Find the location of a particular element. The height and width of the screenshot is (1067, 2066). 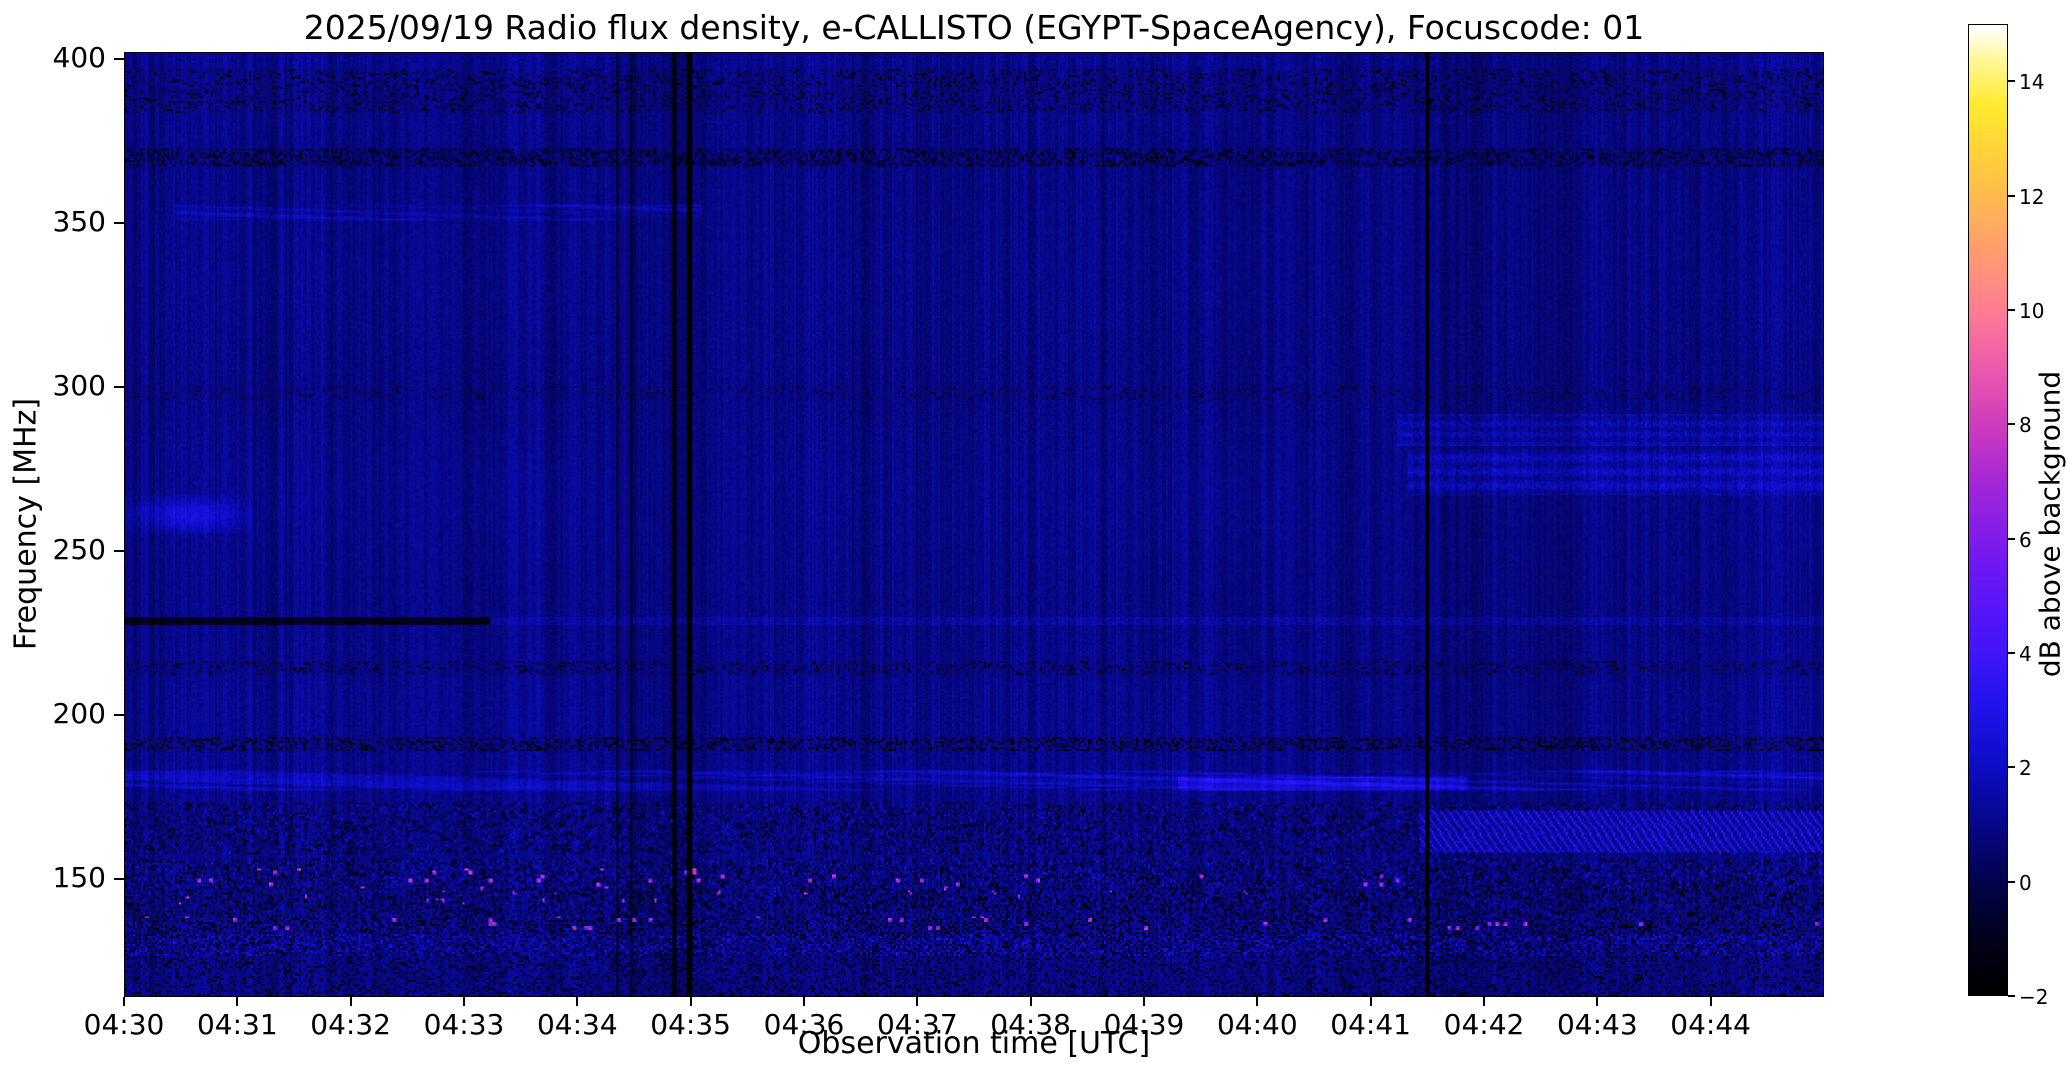

colorbar-tick-label: 4 is located at coordinates (2025, 653).